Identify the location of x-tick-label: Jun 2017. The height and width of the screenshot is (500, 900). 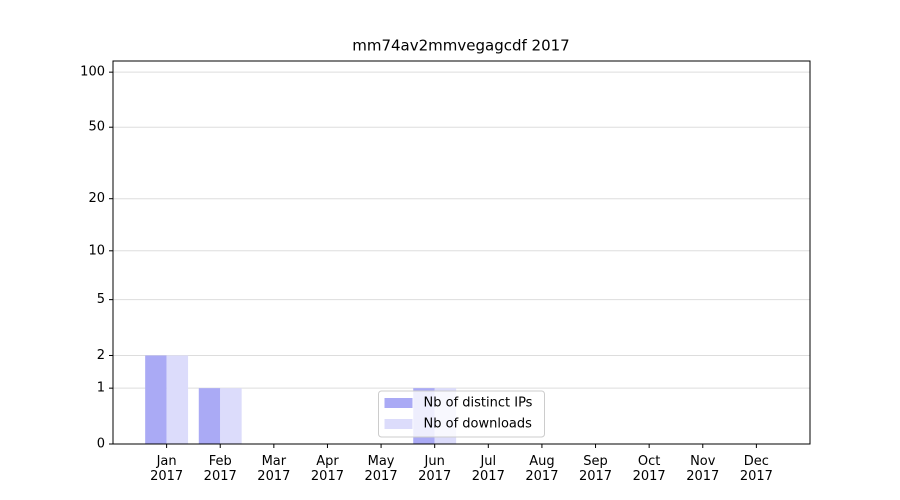
(435, 469).